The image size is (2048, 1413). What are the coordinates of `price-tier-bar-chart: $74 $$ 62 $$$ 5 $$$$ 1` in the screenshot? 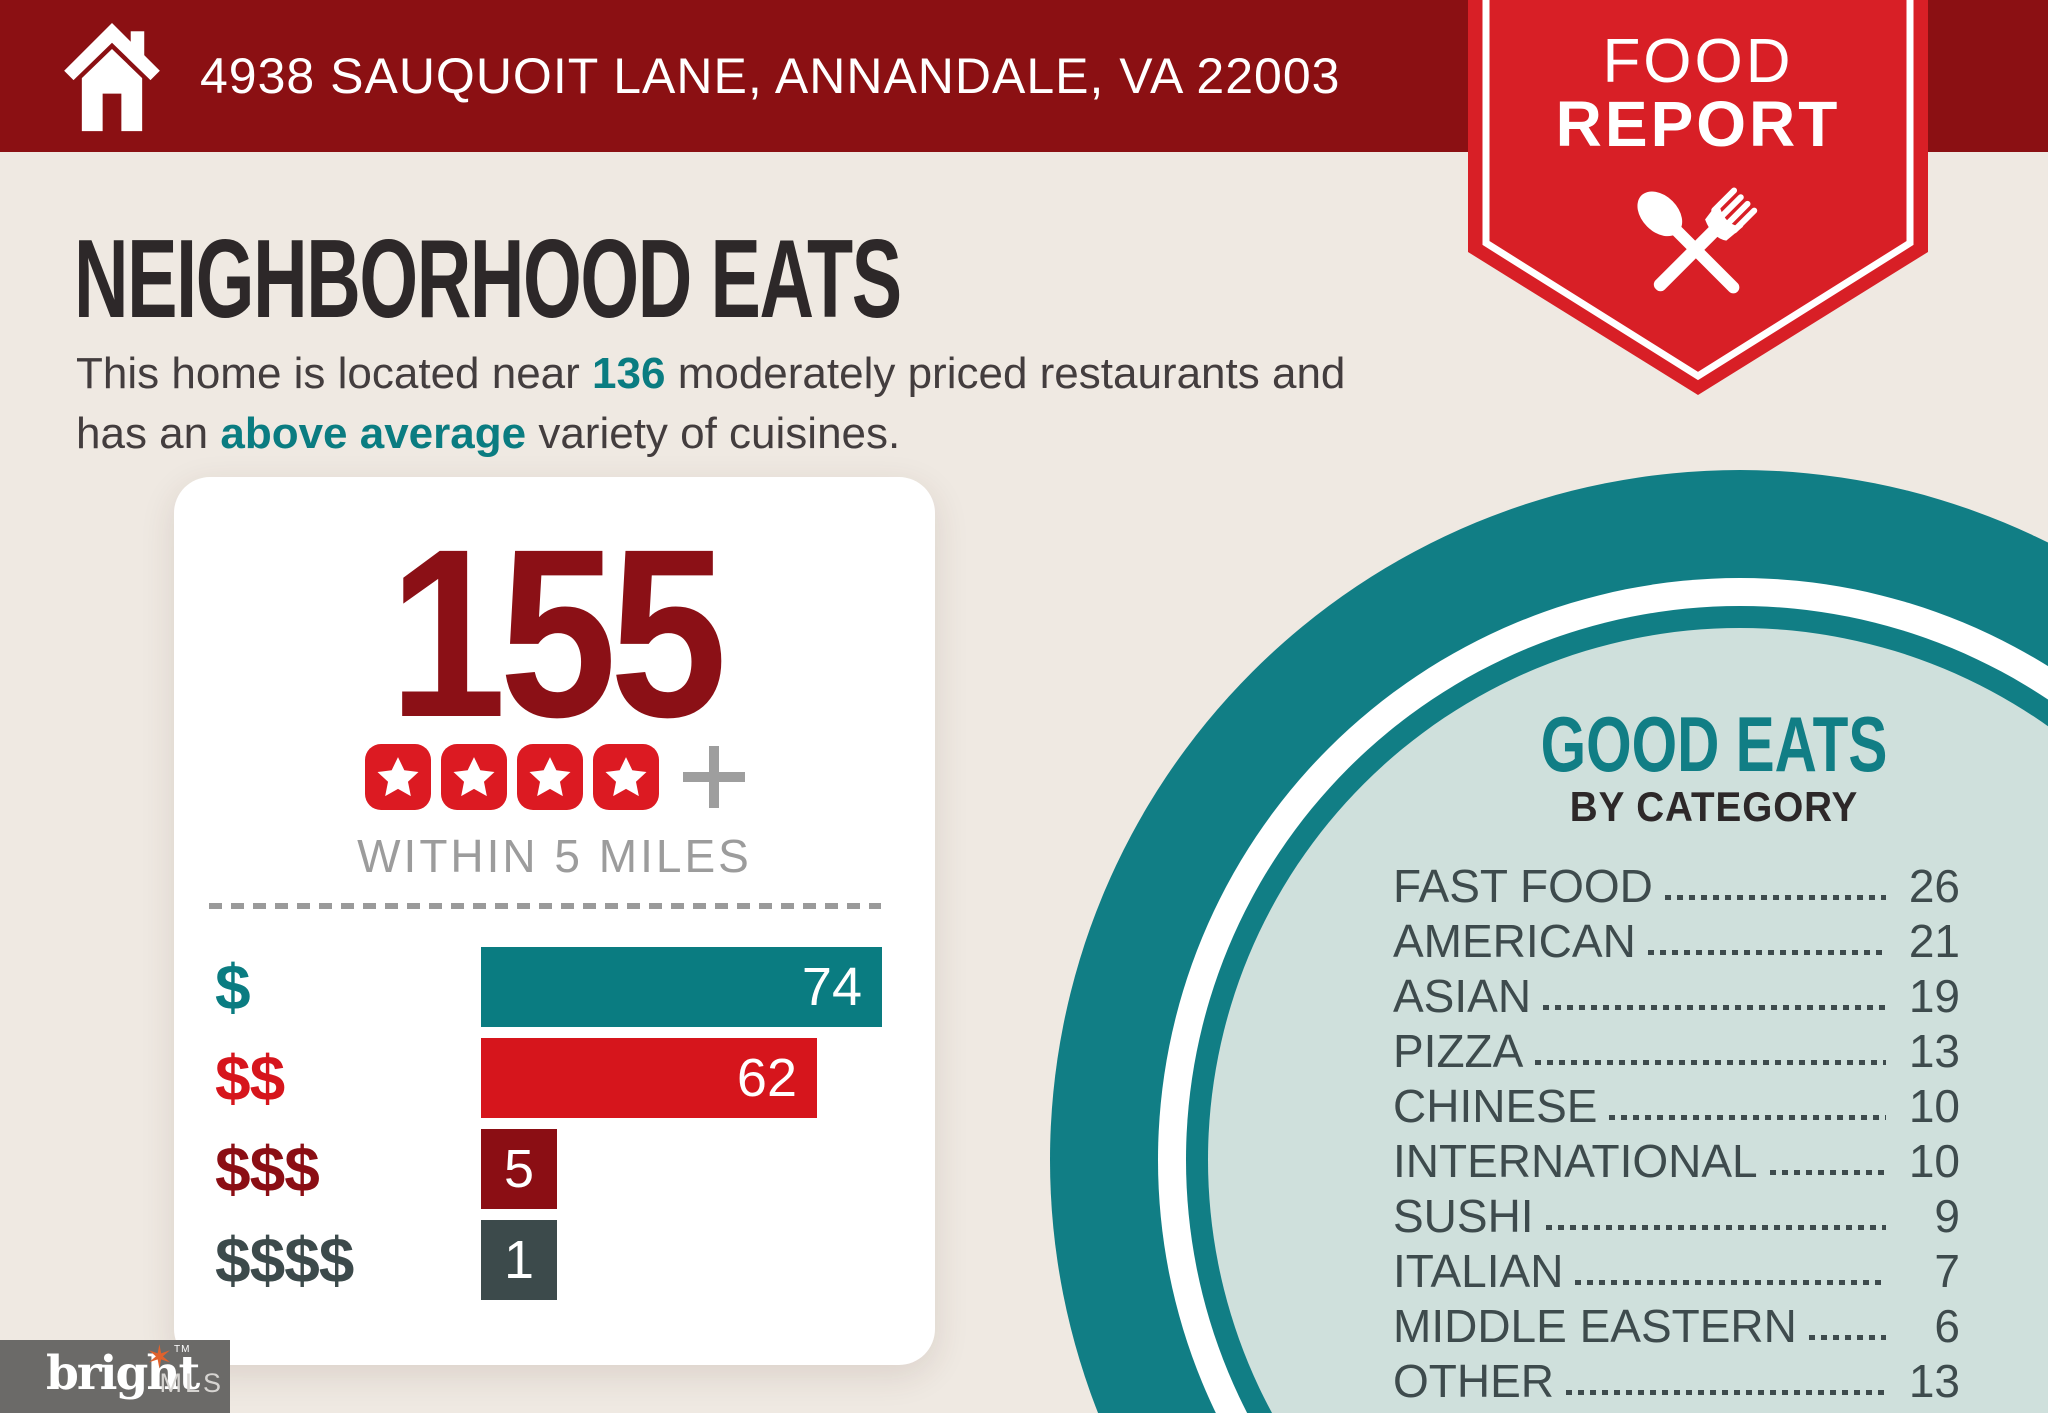 It's located at (554, 1129).